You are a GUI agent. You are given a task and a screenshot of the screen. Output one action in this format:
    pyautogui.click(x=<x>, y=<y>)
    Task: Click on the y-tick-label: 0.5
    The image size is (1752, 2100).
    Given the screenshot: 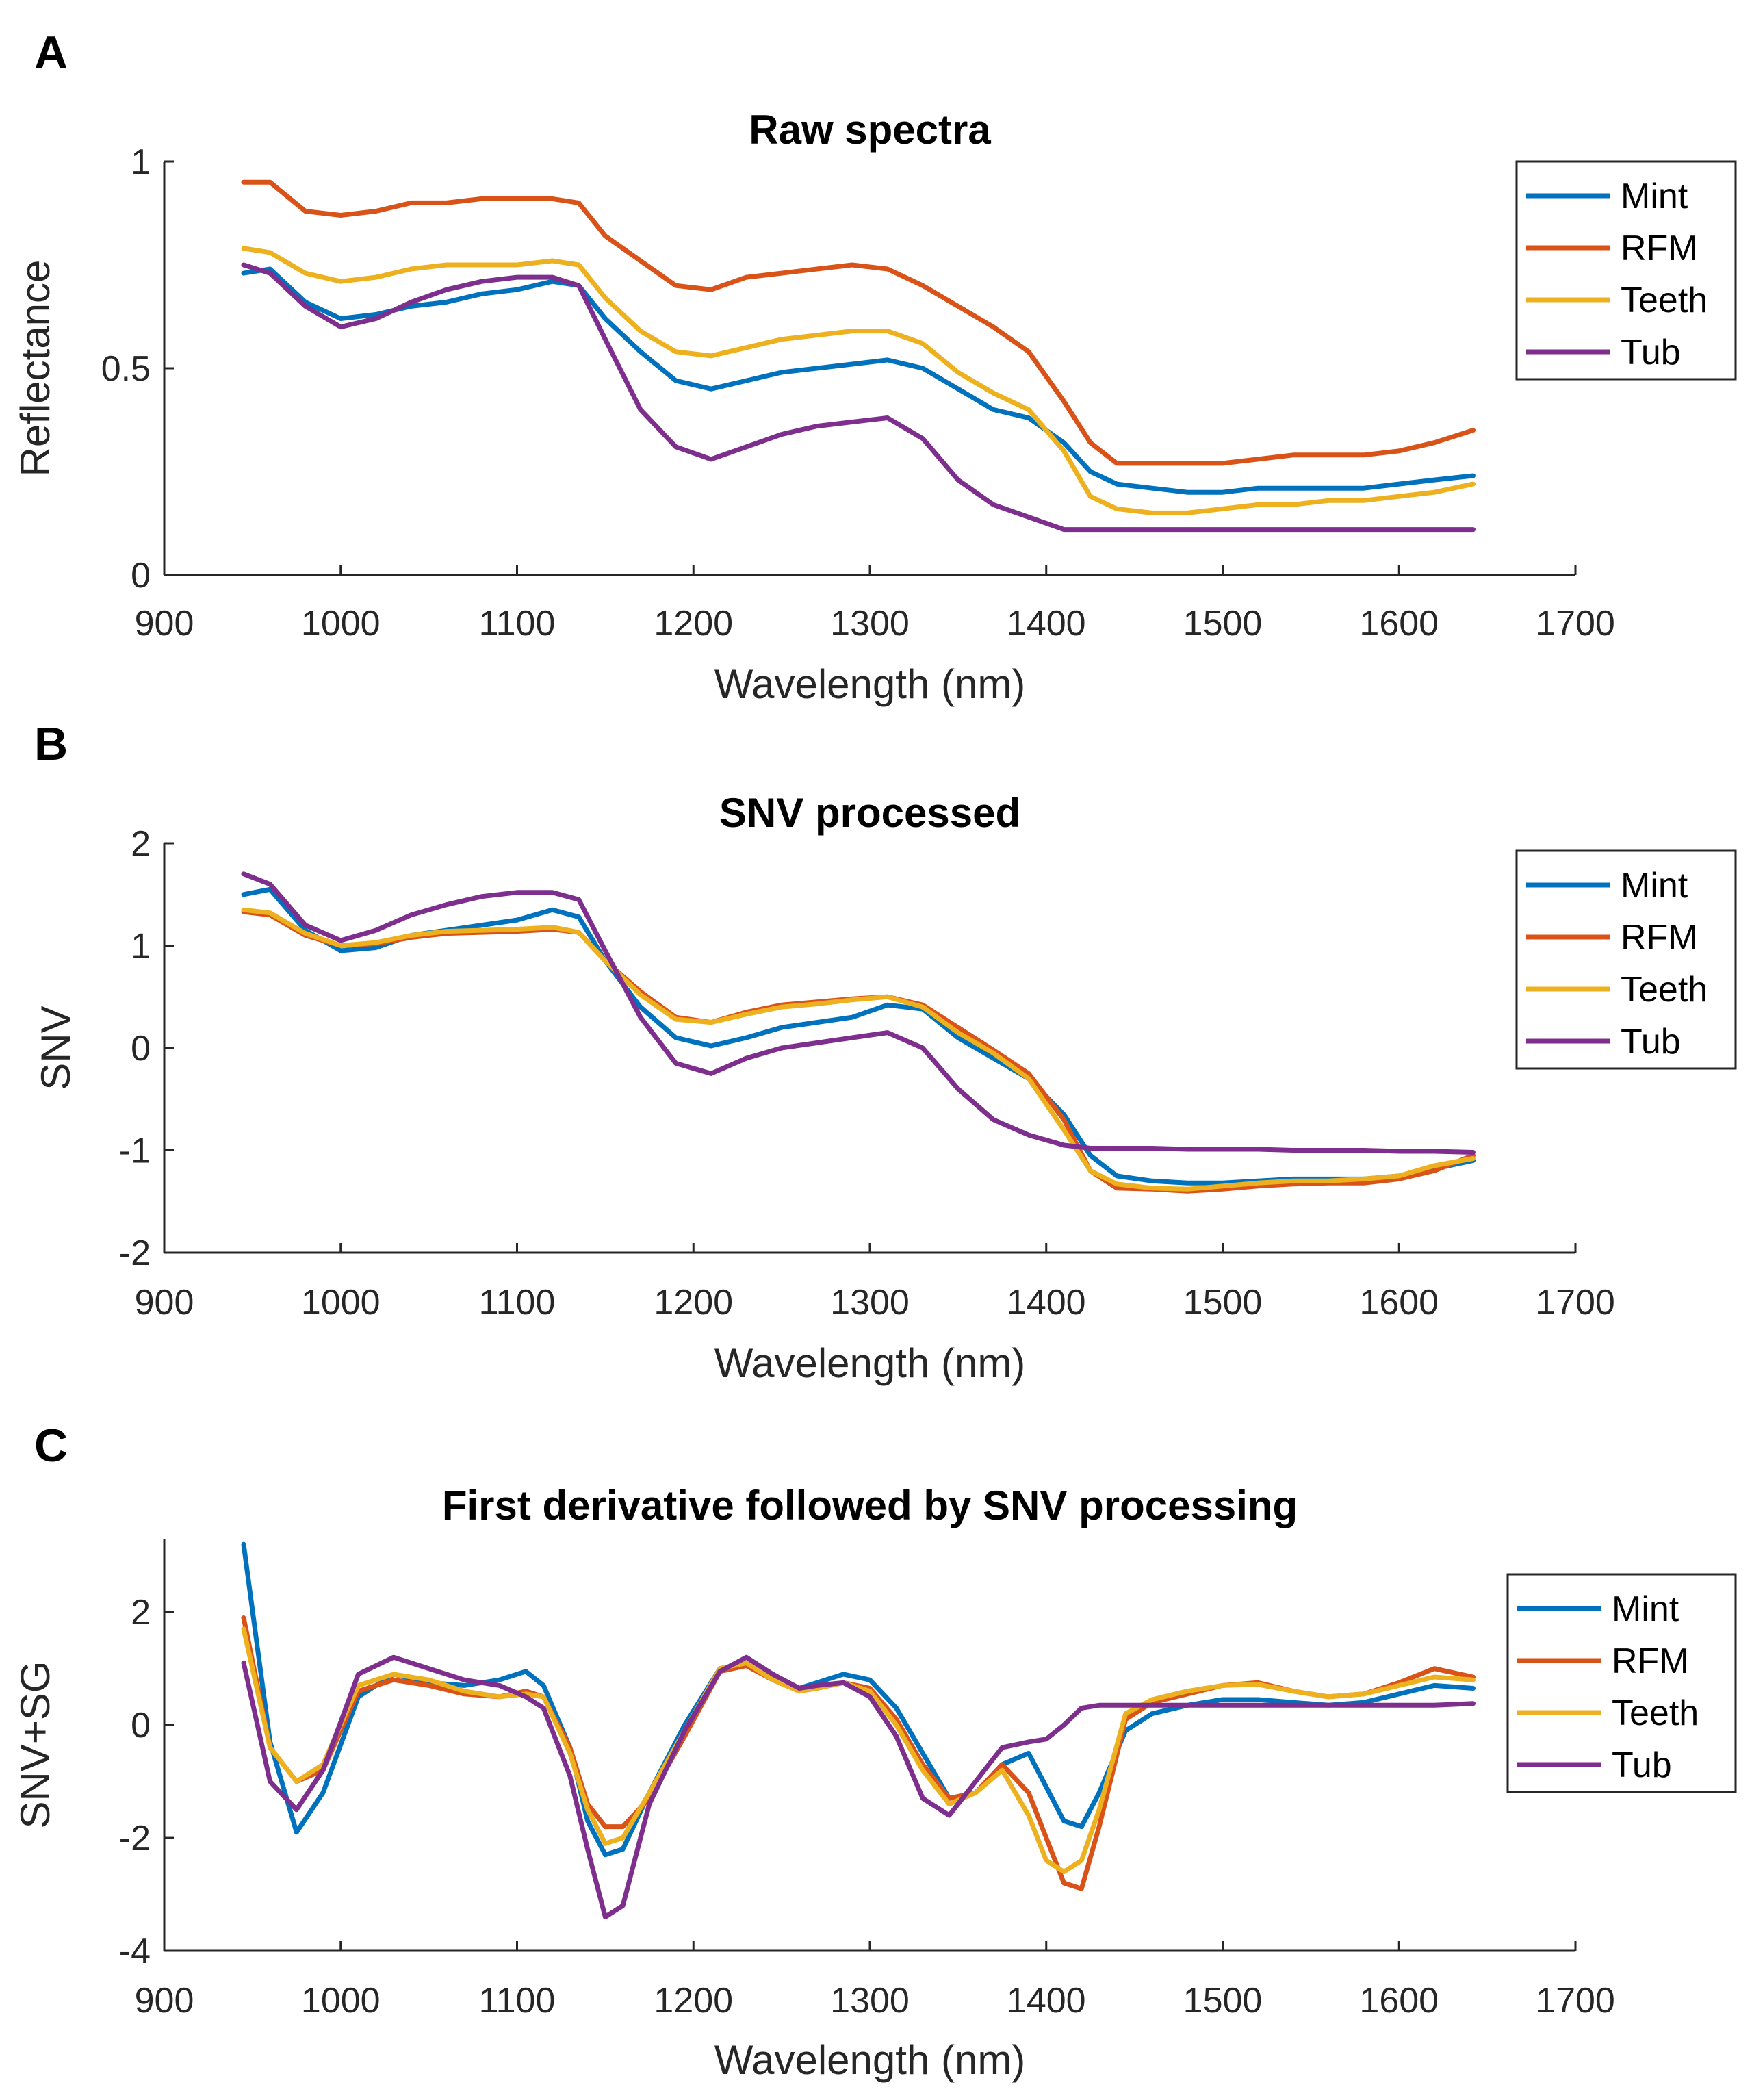 What is the action you would take?
    pyautogui.click(x=126, y=369)
    